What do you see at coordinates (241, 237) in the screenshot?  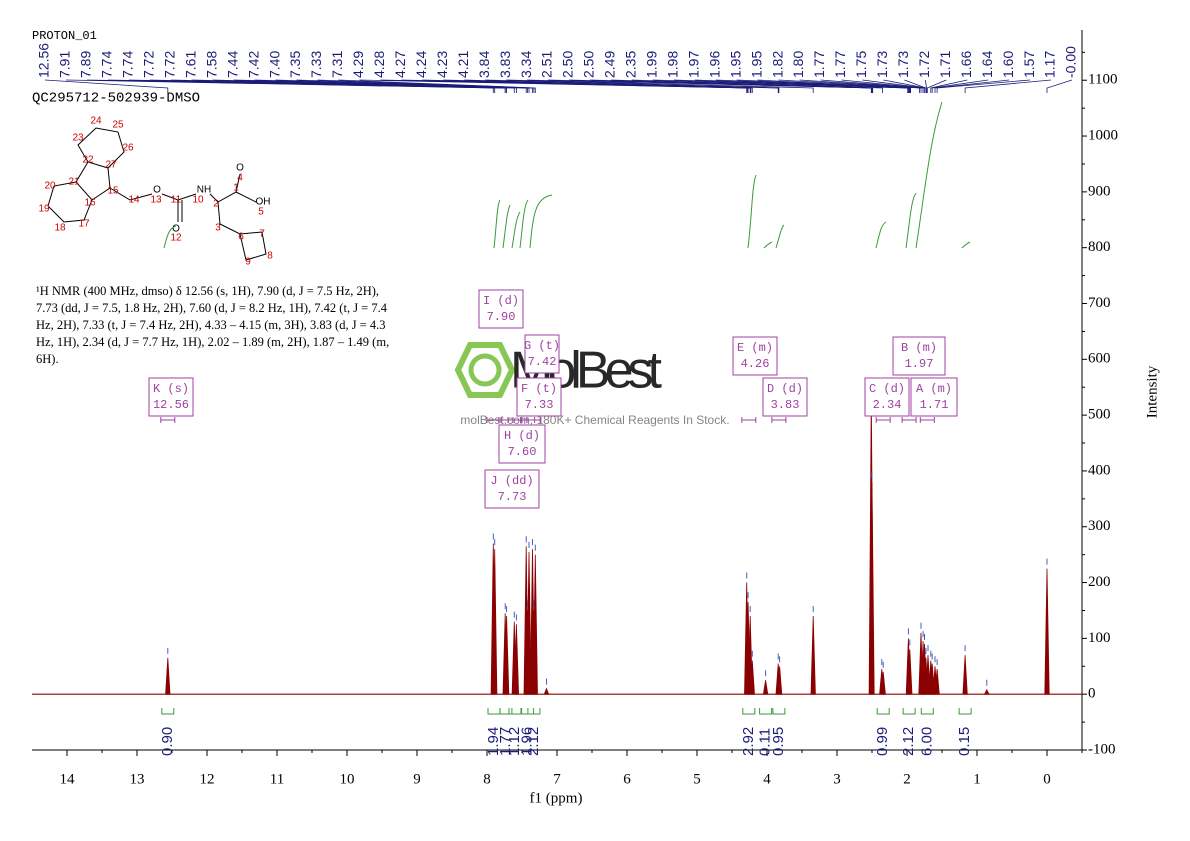 I see `atom-label: 6` at bounding box center [241, 237].